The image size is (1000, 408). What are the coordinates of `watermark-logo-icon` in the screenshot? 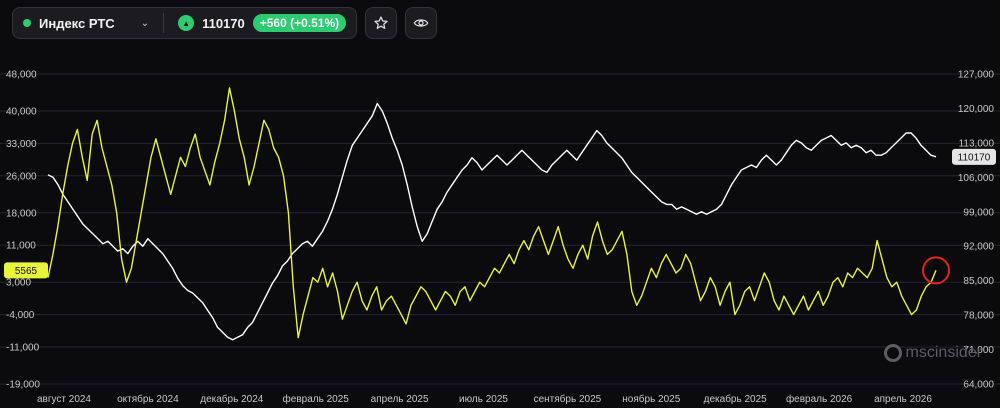 It's located at (892, 353).